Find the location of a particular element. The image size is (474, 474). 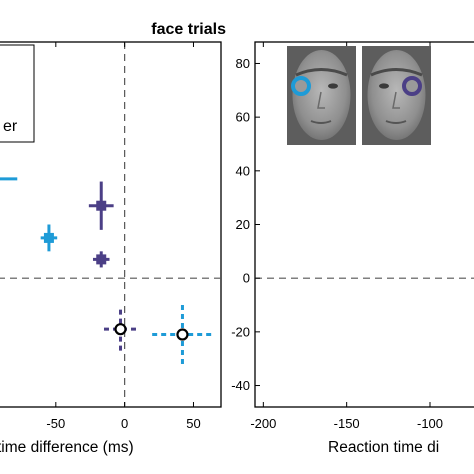

x-tick-label: 50 is located at coordinates (193, 423).